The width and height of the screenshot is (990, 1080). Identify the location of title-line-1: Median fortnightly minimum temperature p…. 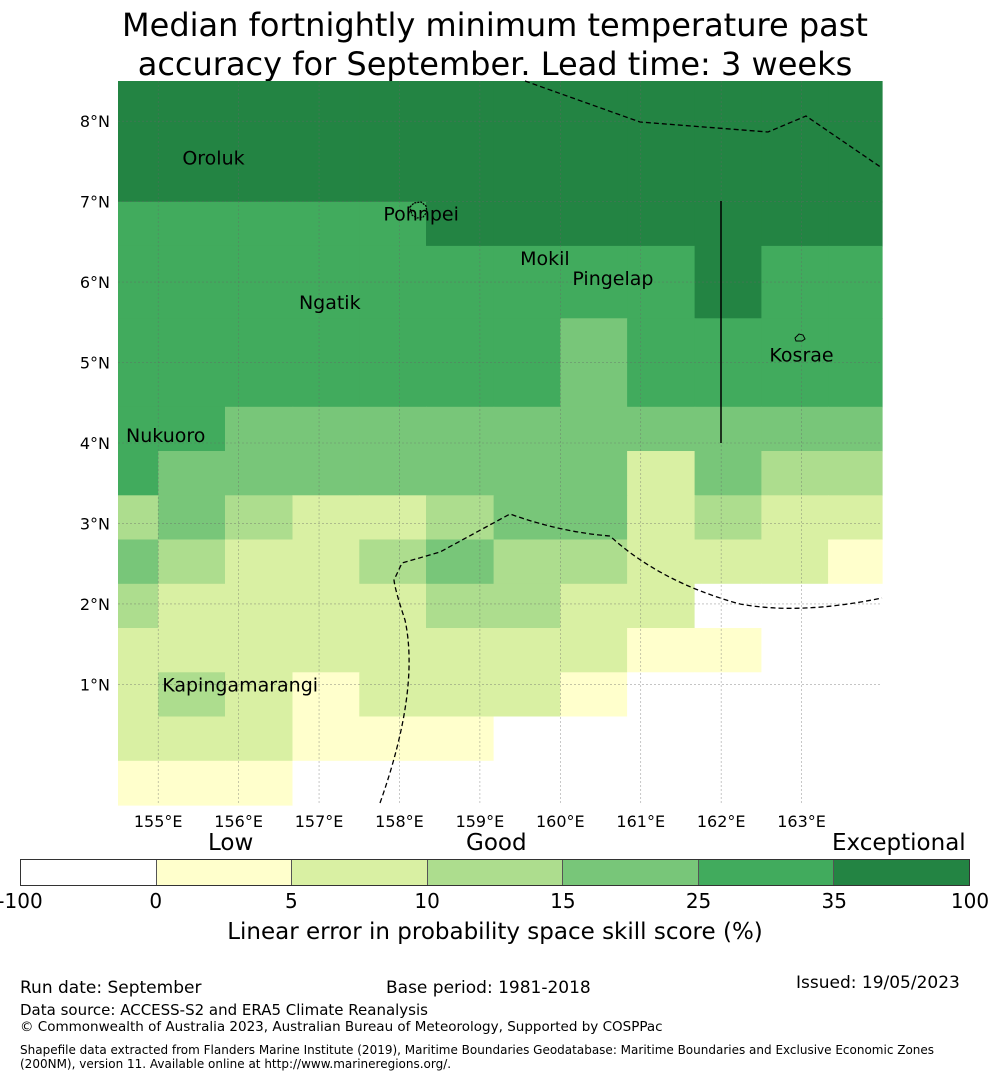
(495, 25).